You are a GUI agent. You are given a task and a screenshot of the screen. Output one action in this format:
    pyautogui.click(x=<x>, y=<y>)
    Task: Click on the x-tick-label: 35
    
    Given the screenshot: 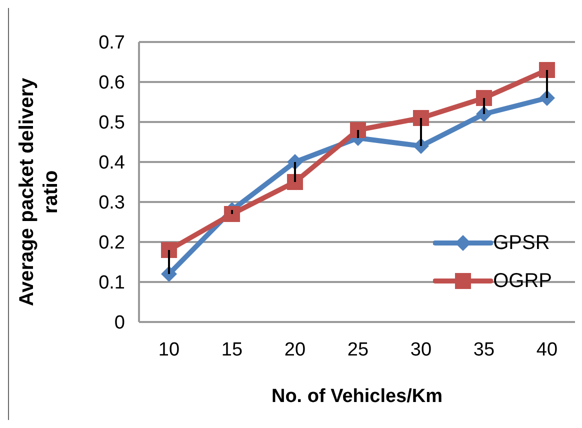 What is the action you would take?
    pyautogui.click(x=484, y=349)
    